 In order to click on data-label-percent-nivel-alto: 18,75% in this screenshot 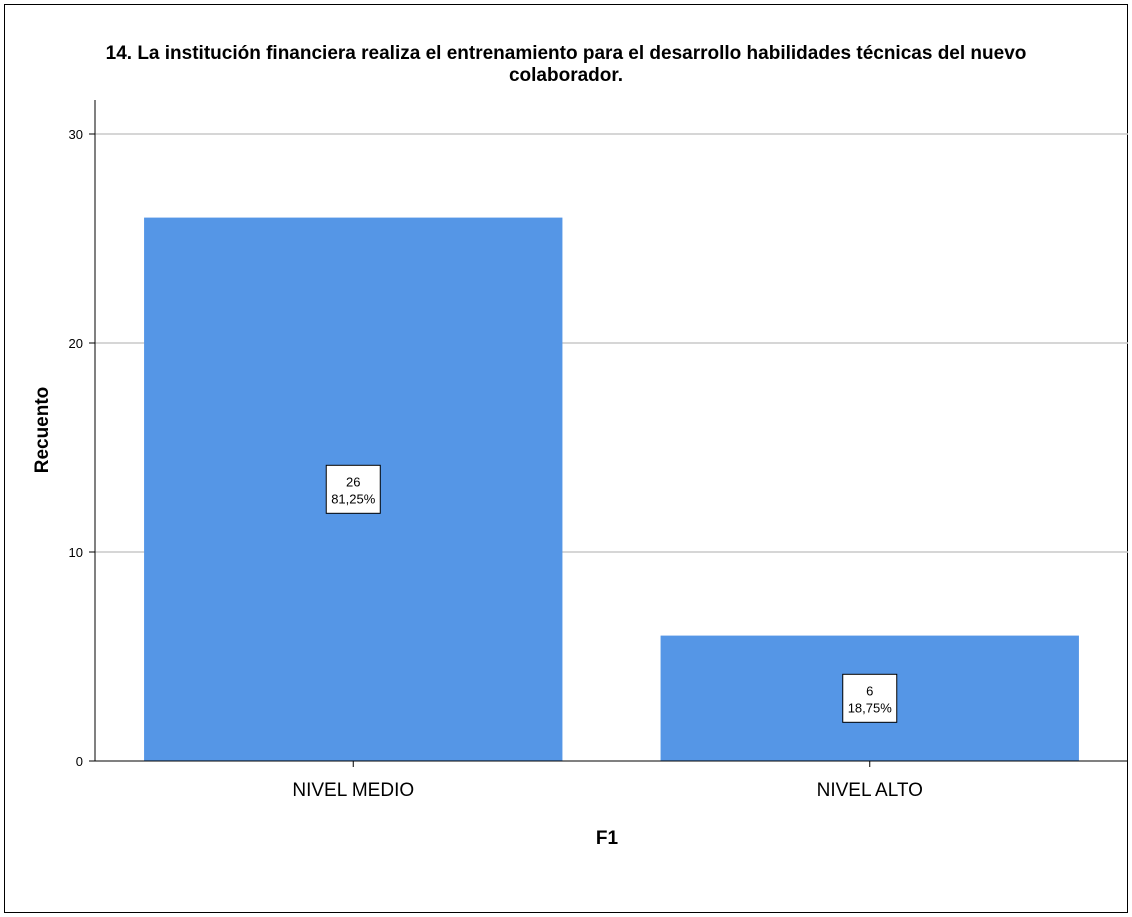, I will do `click(870, 707)`.